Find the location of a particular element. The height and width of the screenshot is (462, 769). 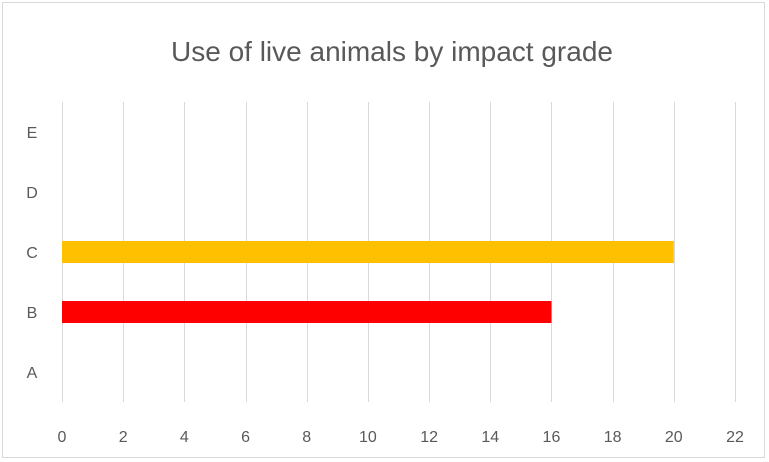

y-tick-label-C: C is located at coordinates (32, 253).